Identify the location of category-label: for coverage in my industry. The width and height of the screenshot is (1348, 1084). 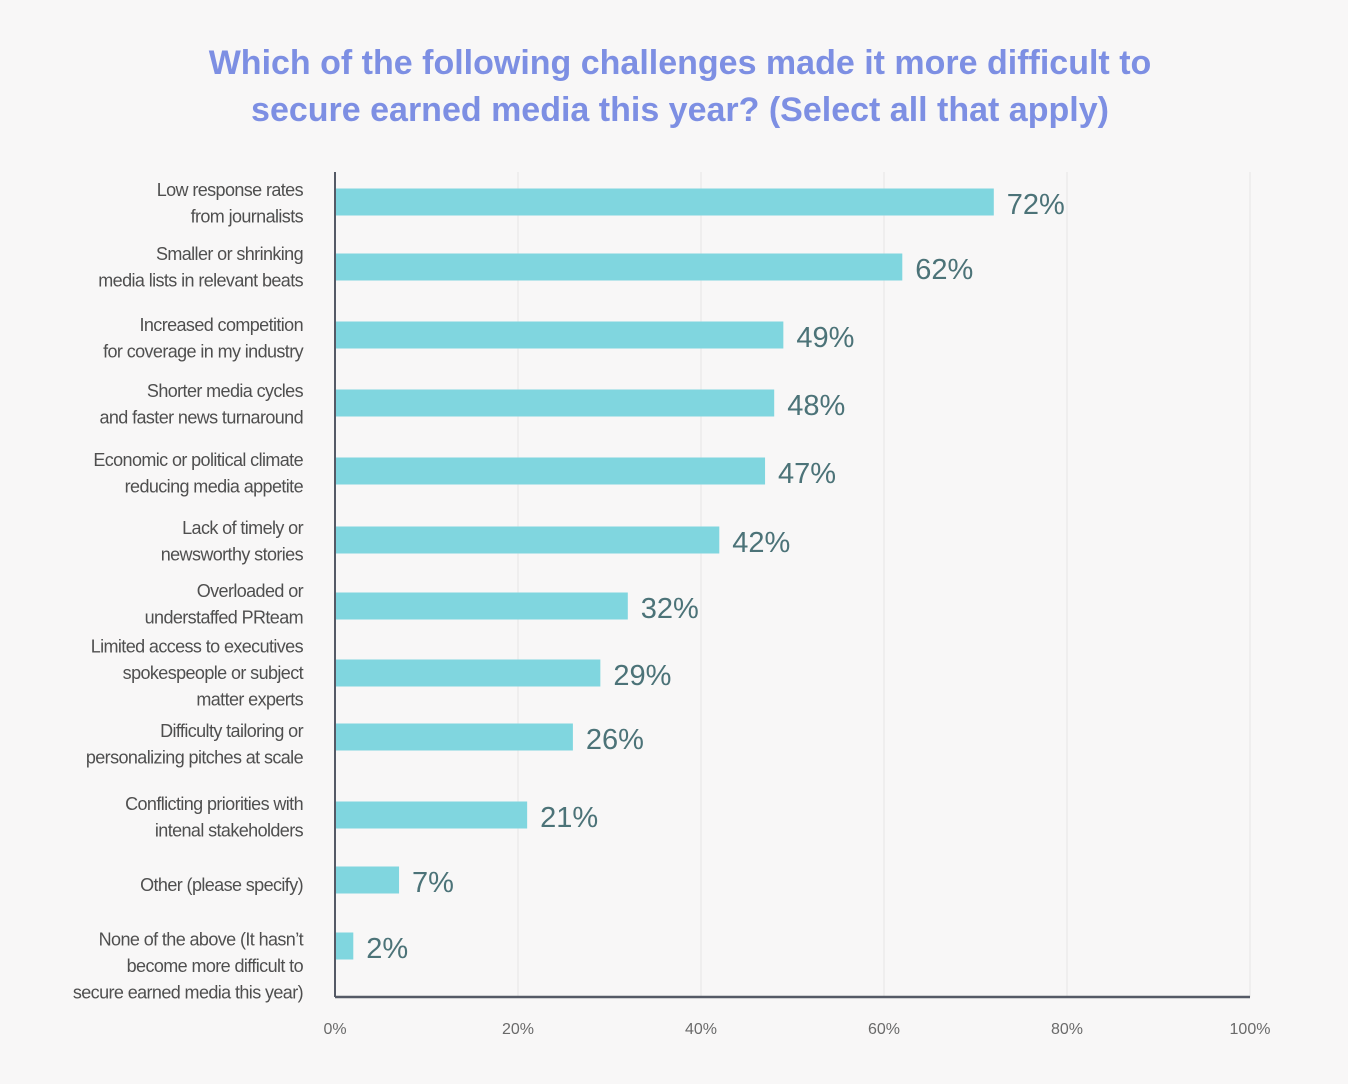
(203, 351).